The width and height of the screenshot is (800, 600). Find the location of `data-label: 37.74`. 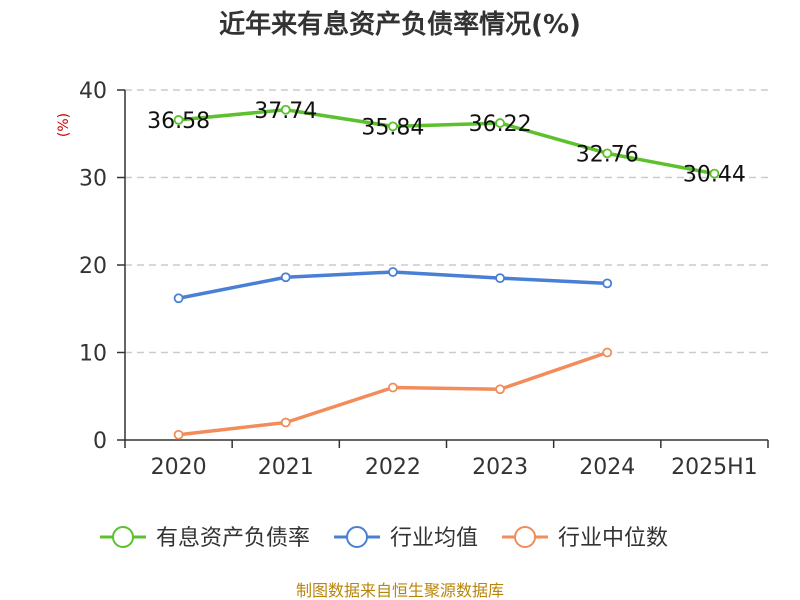

data-label: 37.74 is located at coordinates (285, 111).